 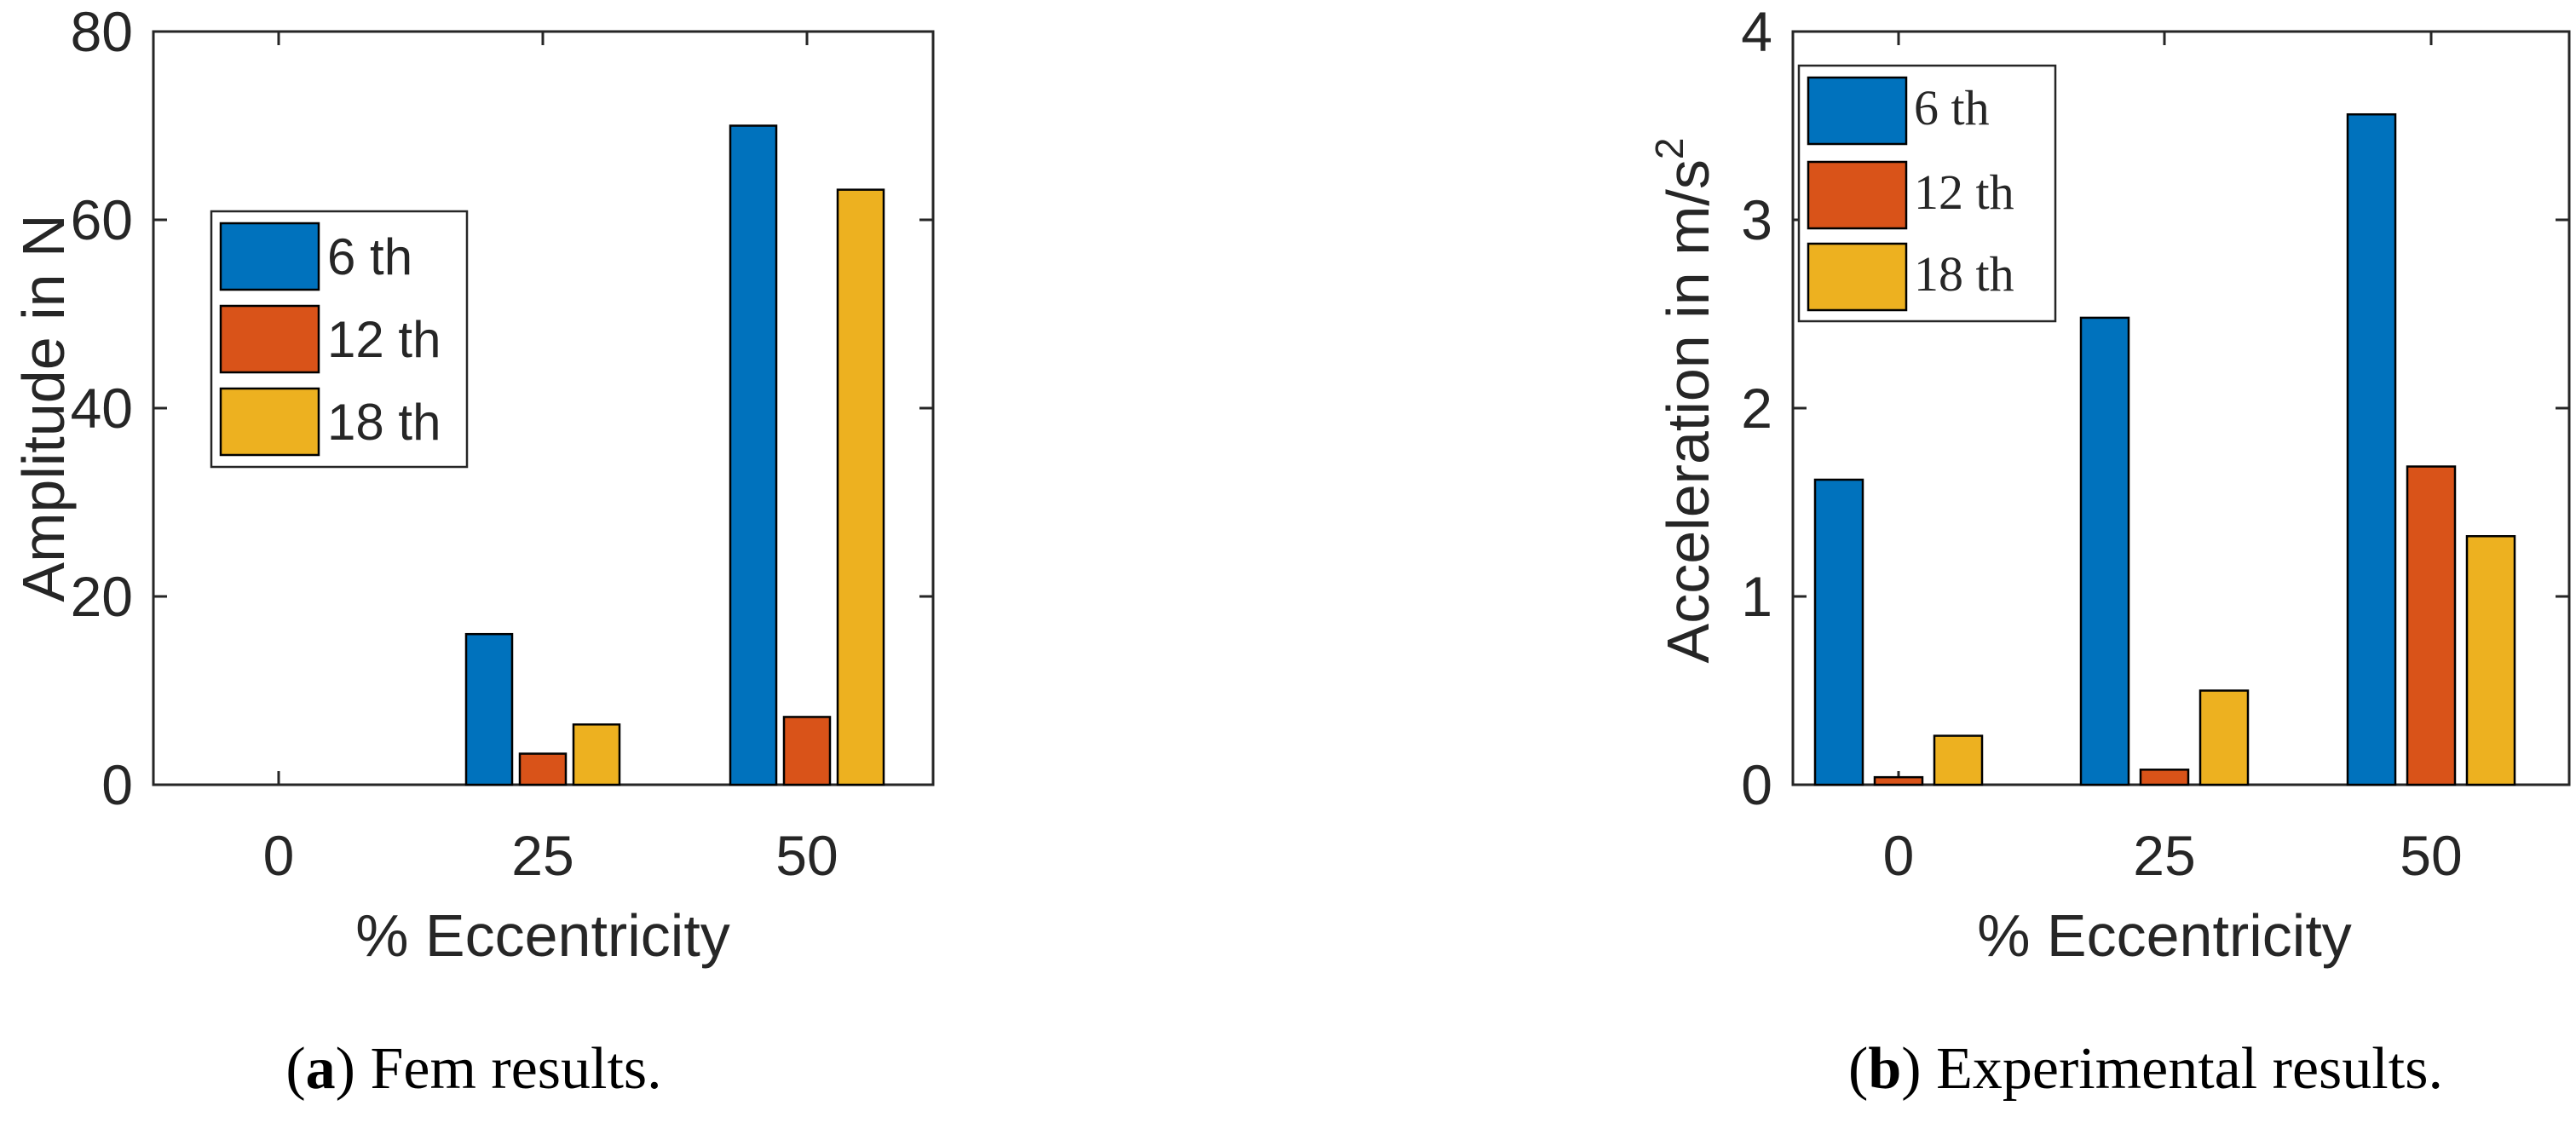 I want to click on legend-label-a-12th: 12 th, so click(x=384, y=340).